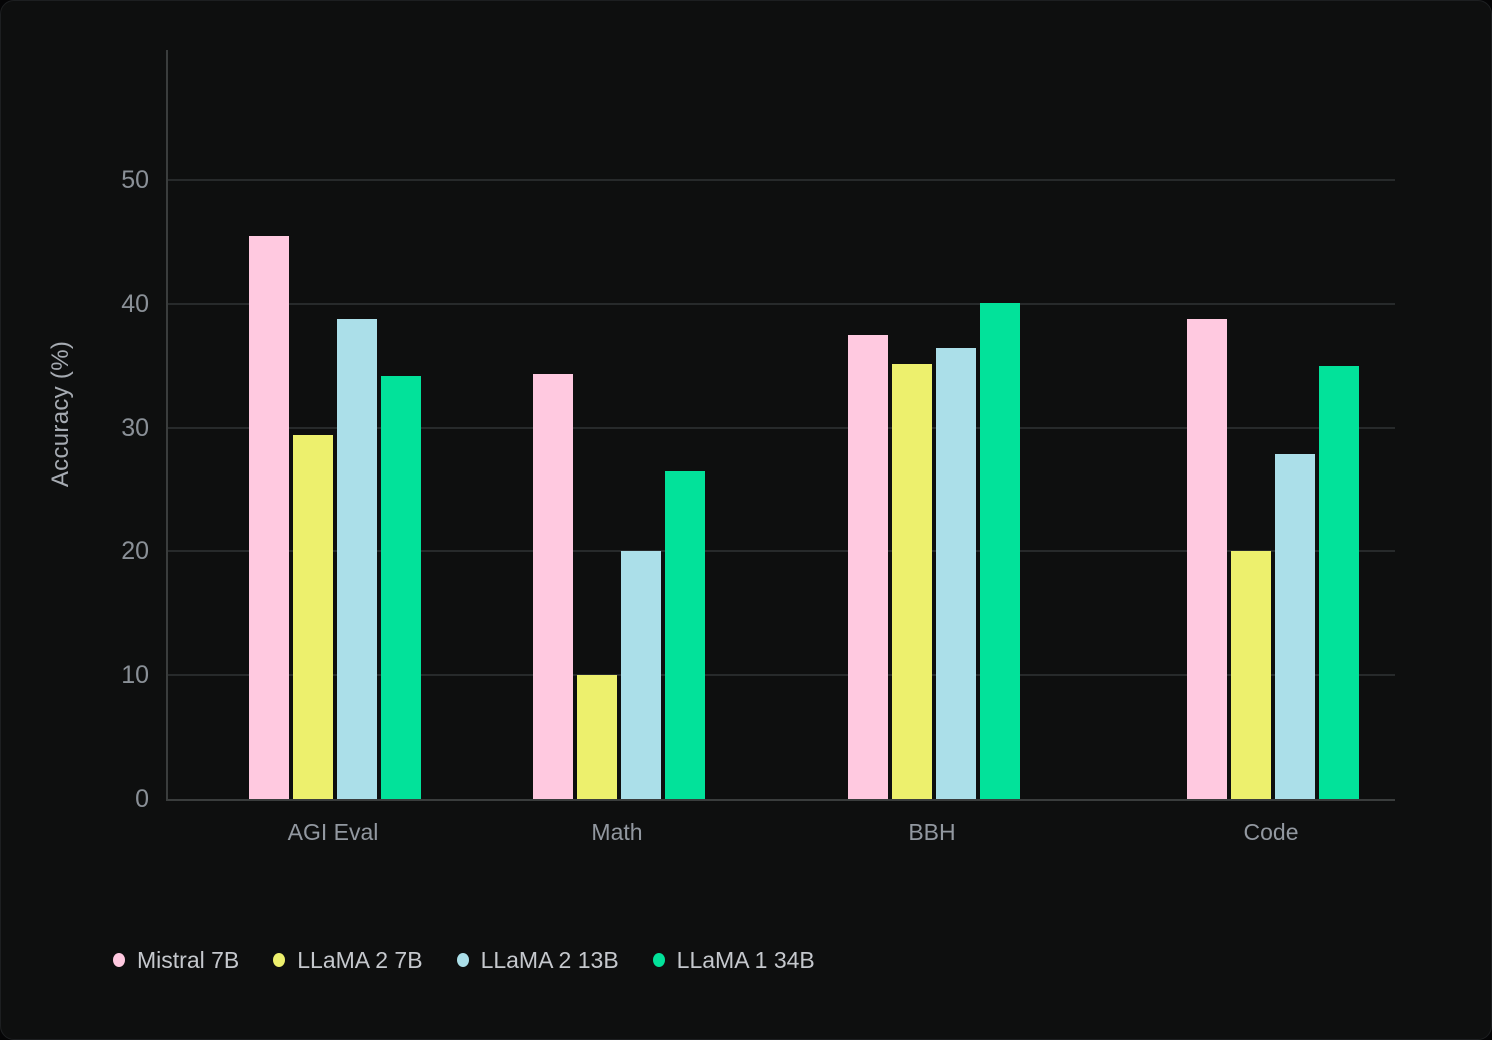  I want to click on bar-llama-2-7b-bbh, so click(912, 581).